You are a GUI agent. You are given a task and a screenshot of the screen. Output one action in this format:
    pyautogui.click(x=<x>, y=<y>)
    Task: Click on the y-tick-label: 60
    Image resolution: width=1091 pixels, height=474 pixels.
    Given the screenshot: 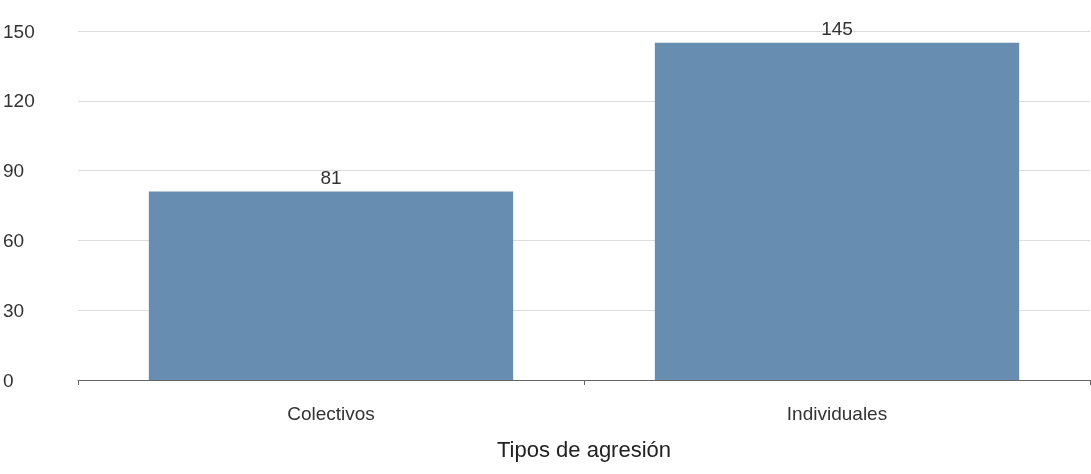 What is the action you would take?
    pyautogui.click(x=14, y=240)
    